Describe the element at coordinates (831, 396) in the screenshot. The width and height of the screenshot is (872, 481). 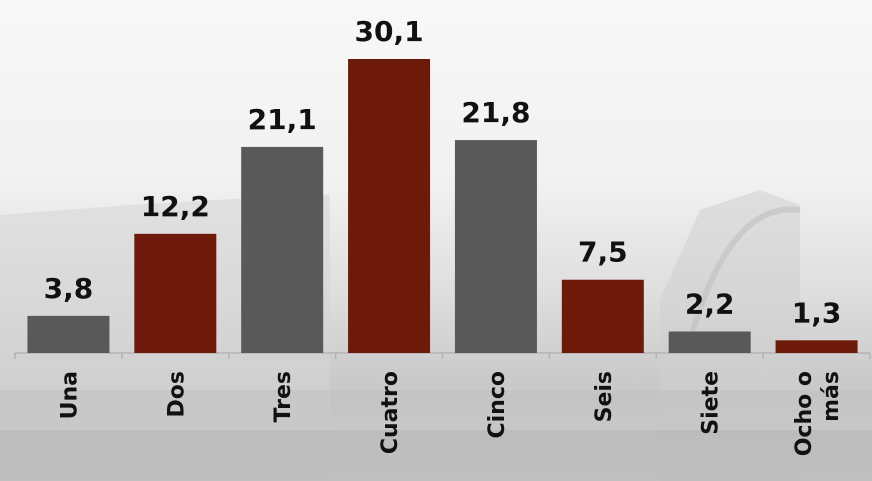
I see `category-label-line: más` at that location.